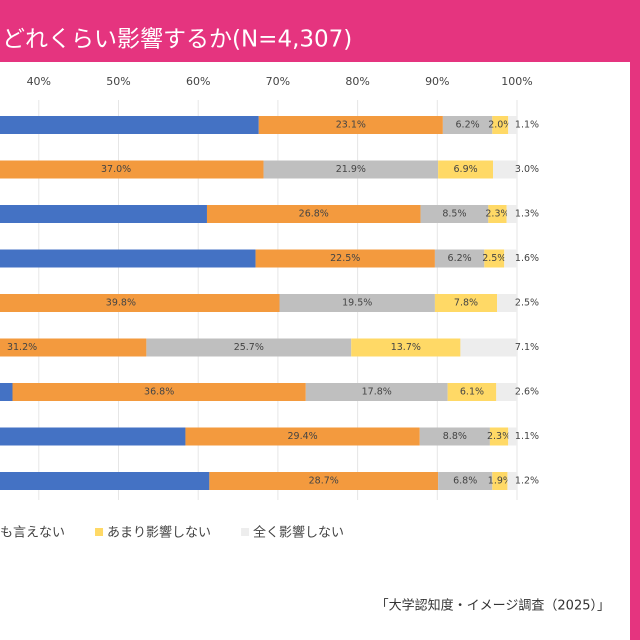 The height and width of the screenshot is (640, 640). Describe the element at coordinates (527, 481) in the screenshot. I see `value-label: 1.2%` at that location.